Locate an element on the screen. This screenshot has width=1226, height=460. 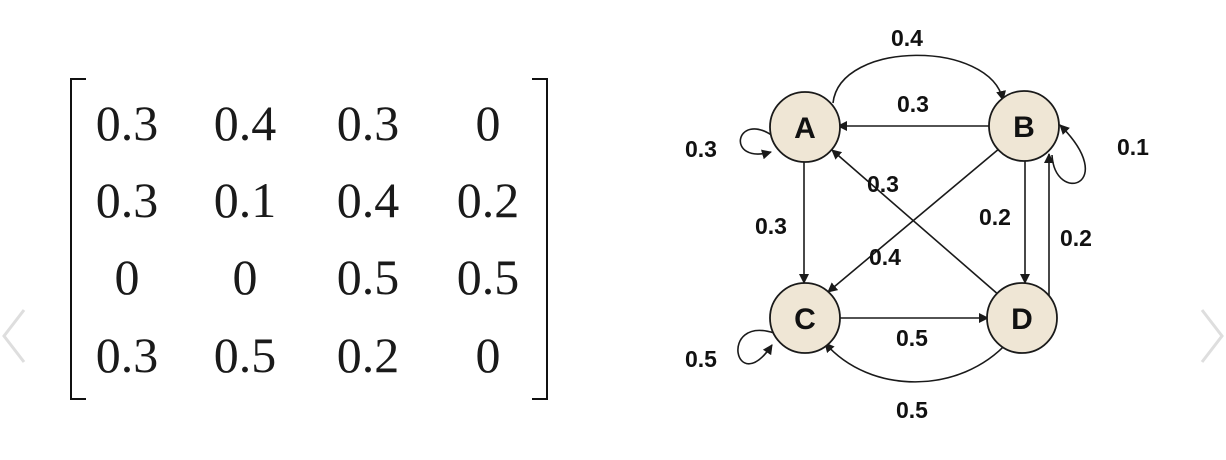
edge-b-c is located at coordinates (914, 220).